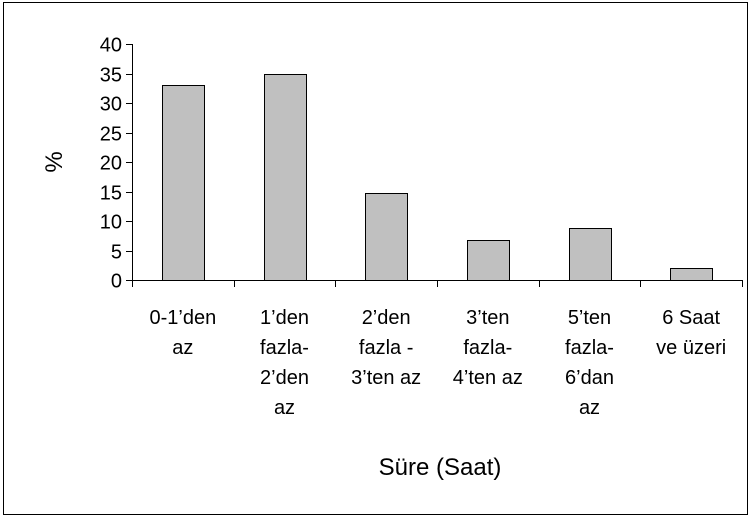 The image size is (752, 519). I want to click on y-axis-ticks: 0 5 10 15 20 25 30 35 40, so click(116, 164).